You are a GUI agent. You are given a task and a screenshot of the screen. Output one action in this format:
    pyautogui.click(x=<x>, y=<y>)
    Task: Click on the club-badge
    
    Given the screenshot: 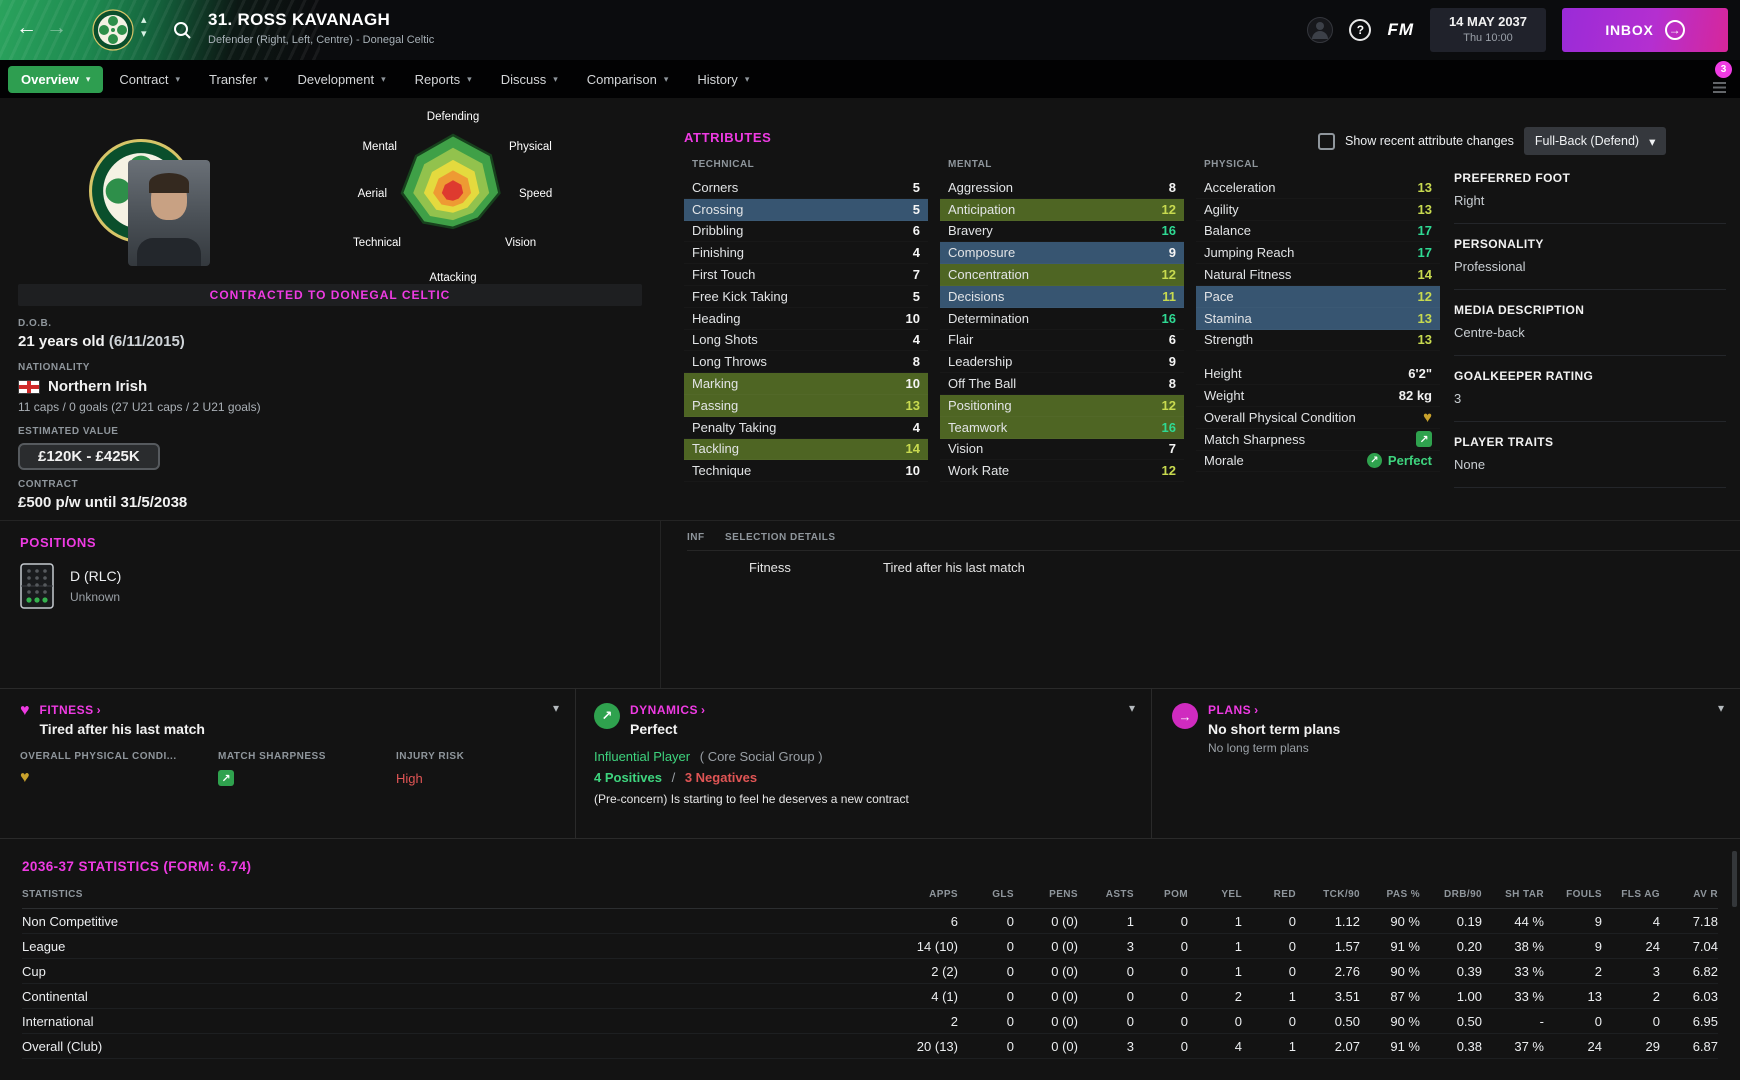 What is the action you would take?
    pyautogui.click(x=113, y=32)
    